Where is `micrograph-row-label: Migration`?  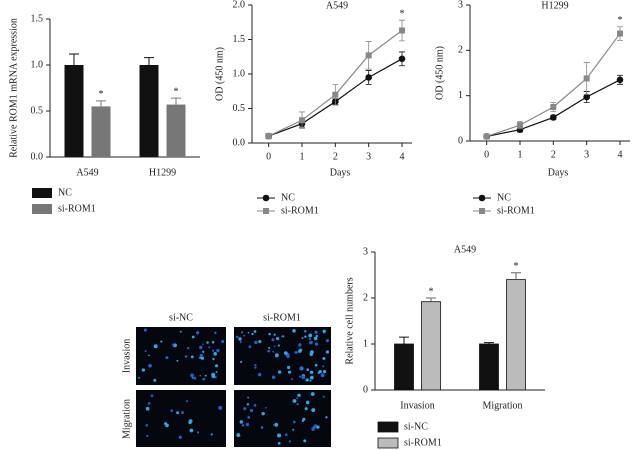 micrograph-row-label: Migration is located at coordinates (126, 419).